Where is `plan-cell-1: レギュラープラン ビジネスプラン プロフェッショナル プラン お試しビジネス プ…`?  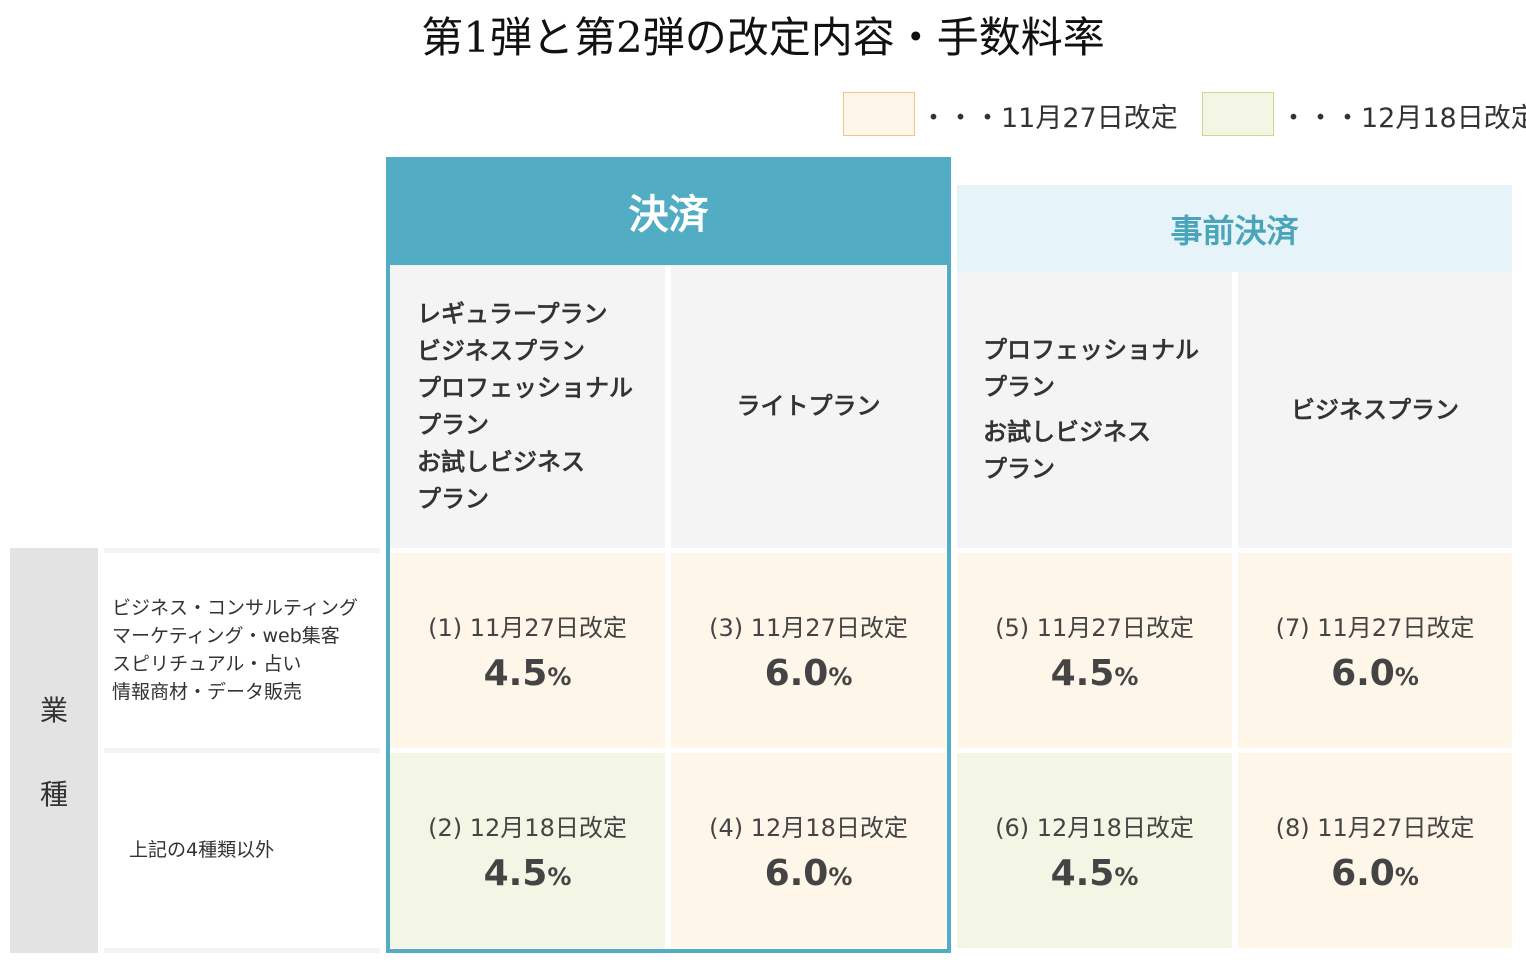
plan-cell-1: レギュラープラン ビジネスプラン プロフェッショナル プラン お試しビジネス プ… is located at coordinates (527, 406).